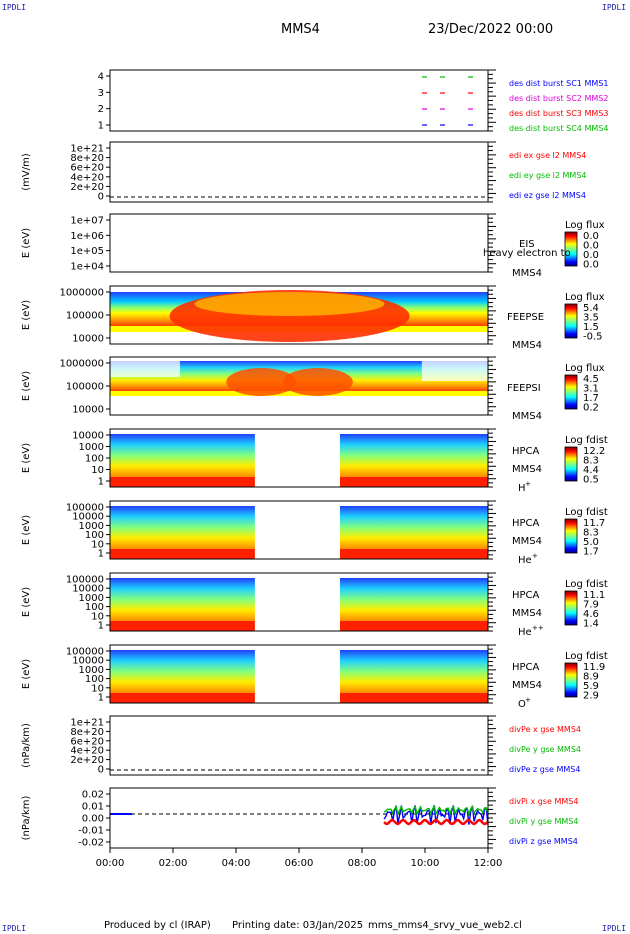  Describe the element at coordinates (558, 128) in the screenshot. I see `legend-item: des dist burst SC4 MMS4` at that location.